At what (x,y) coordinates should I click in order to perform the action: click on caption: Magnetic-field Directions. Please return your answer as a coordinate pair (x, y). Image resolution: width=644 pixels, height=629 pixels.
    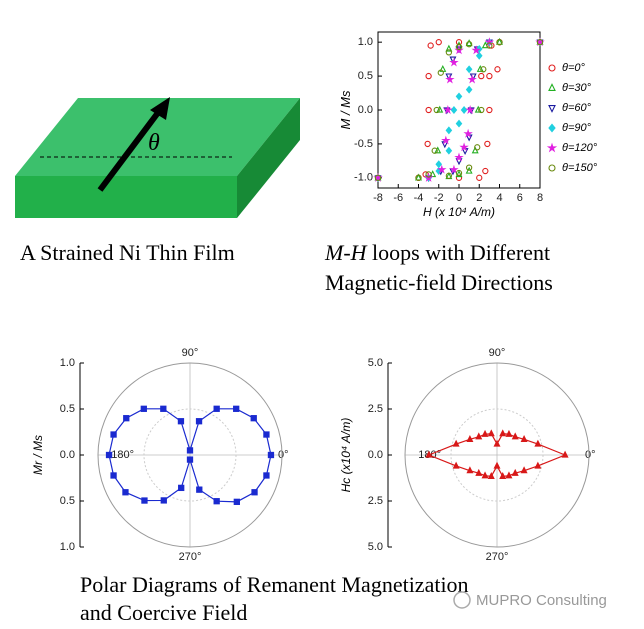
    Looking at the image, I should click on (439, 282).